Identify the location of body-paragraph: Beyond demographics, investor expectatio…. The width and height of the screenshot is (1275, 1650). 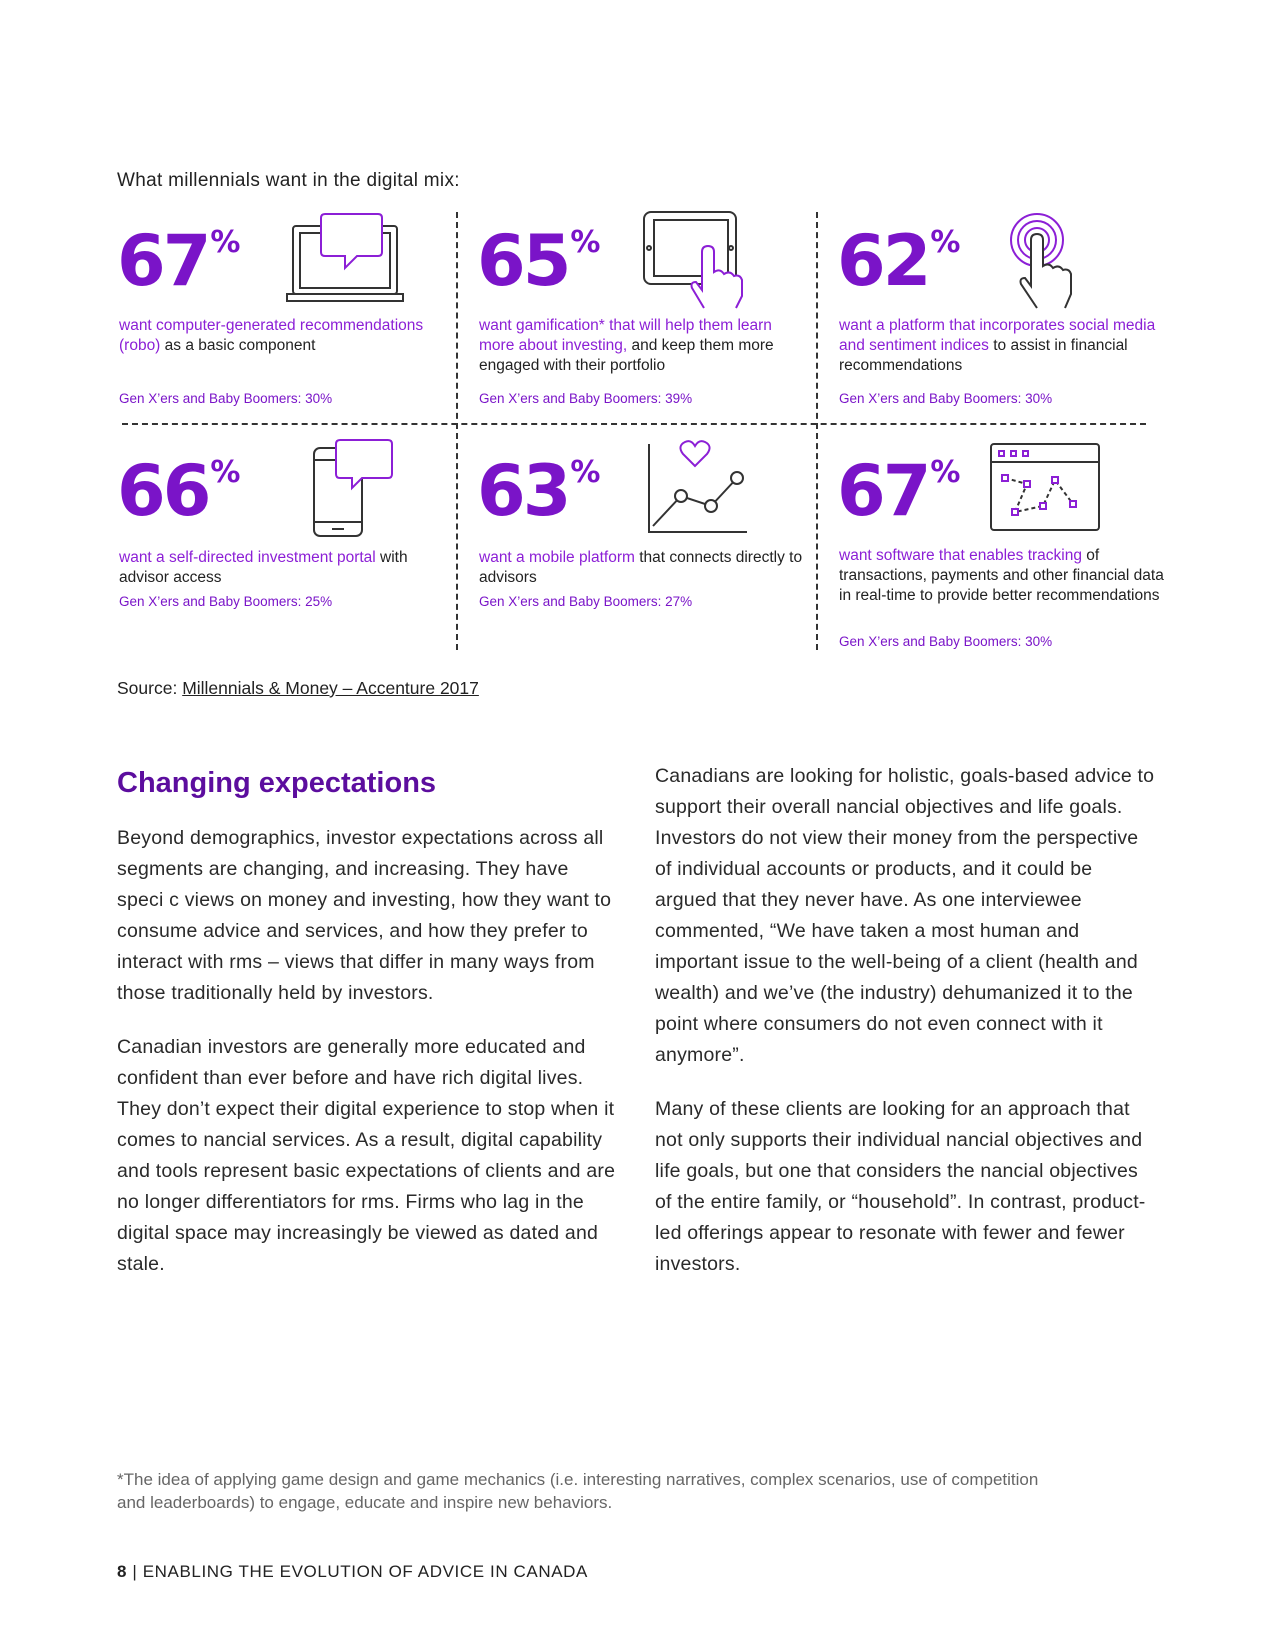
(364, 915).